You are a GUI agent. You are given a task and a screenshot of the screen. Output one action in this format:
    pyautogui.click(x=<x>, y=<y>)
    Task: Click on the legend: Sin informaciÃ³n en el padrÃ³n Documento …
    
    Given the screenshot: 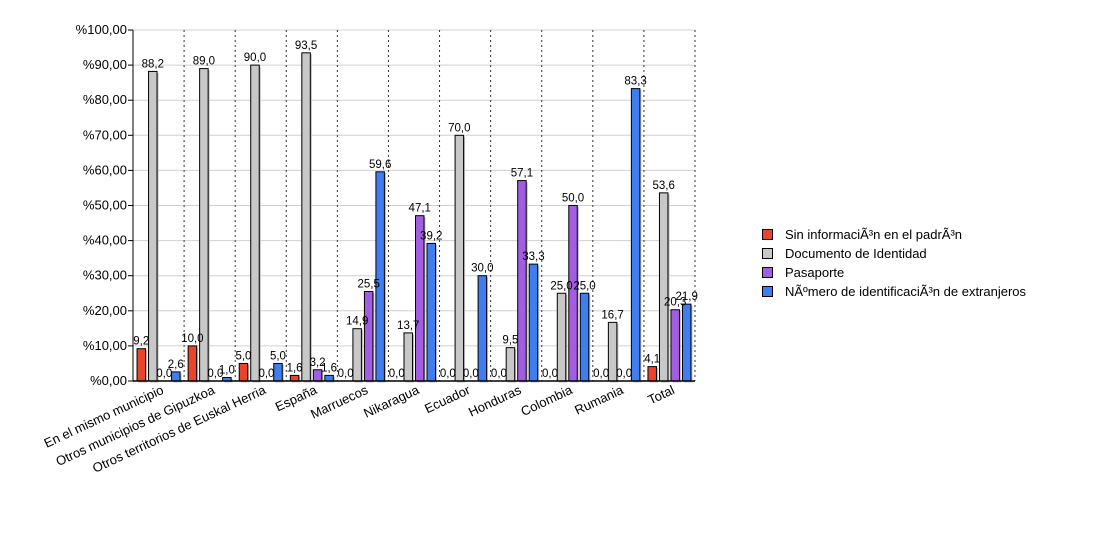 What is the action you would take?
    pyautogui.click(x=894, y=263)
    